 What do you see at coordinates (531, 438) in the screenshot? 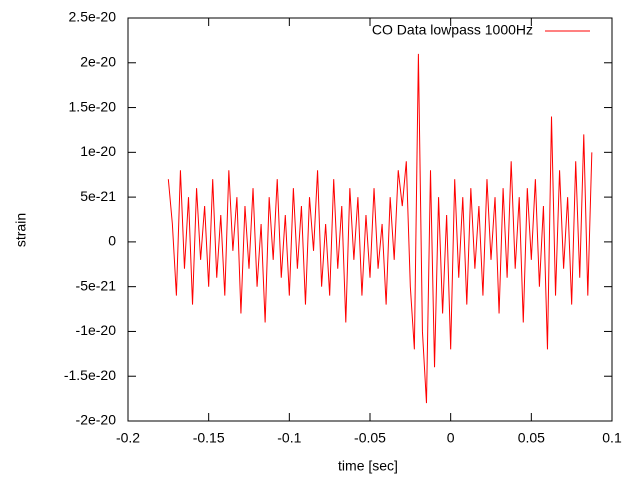
I see `x-tick-label: 0.05` at bounding box center [531, 438].